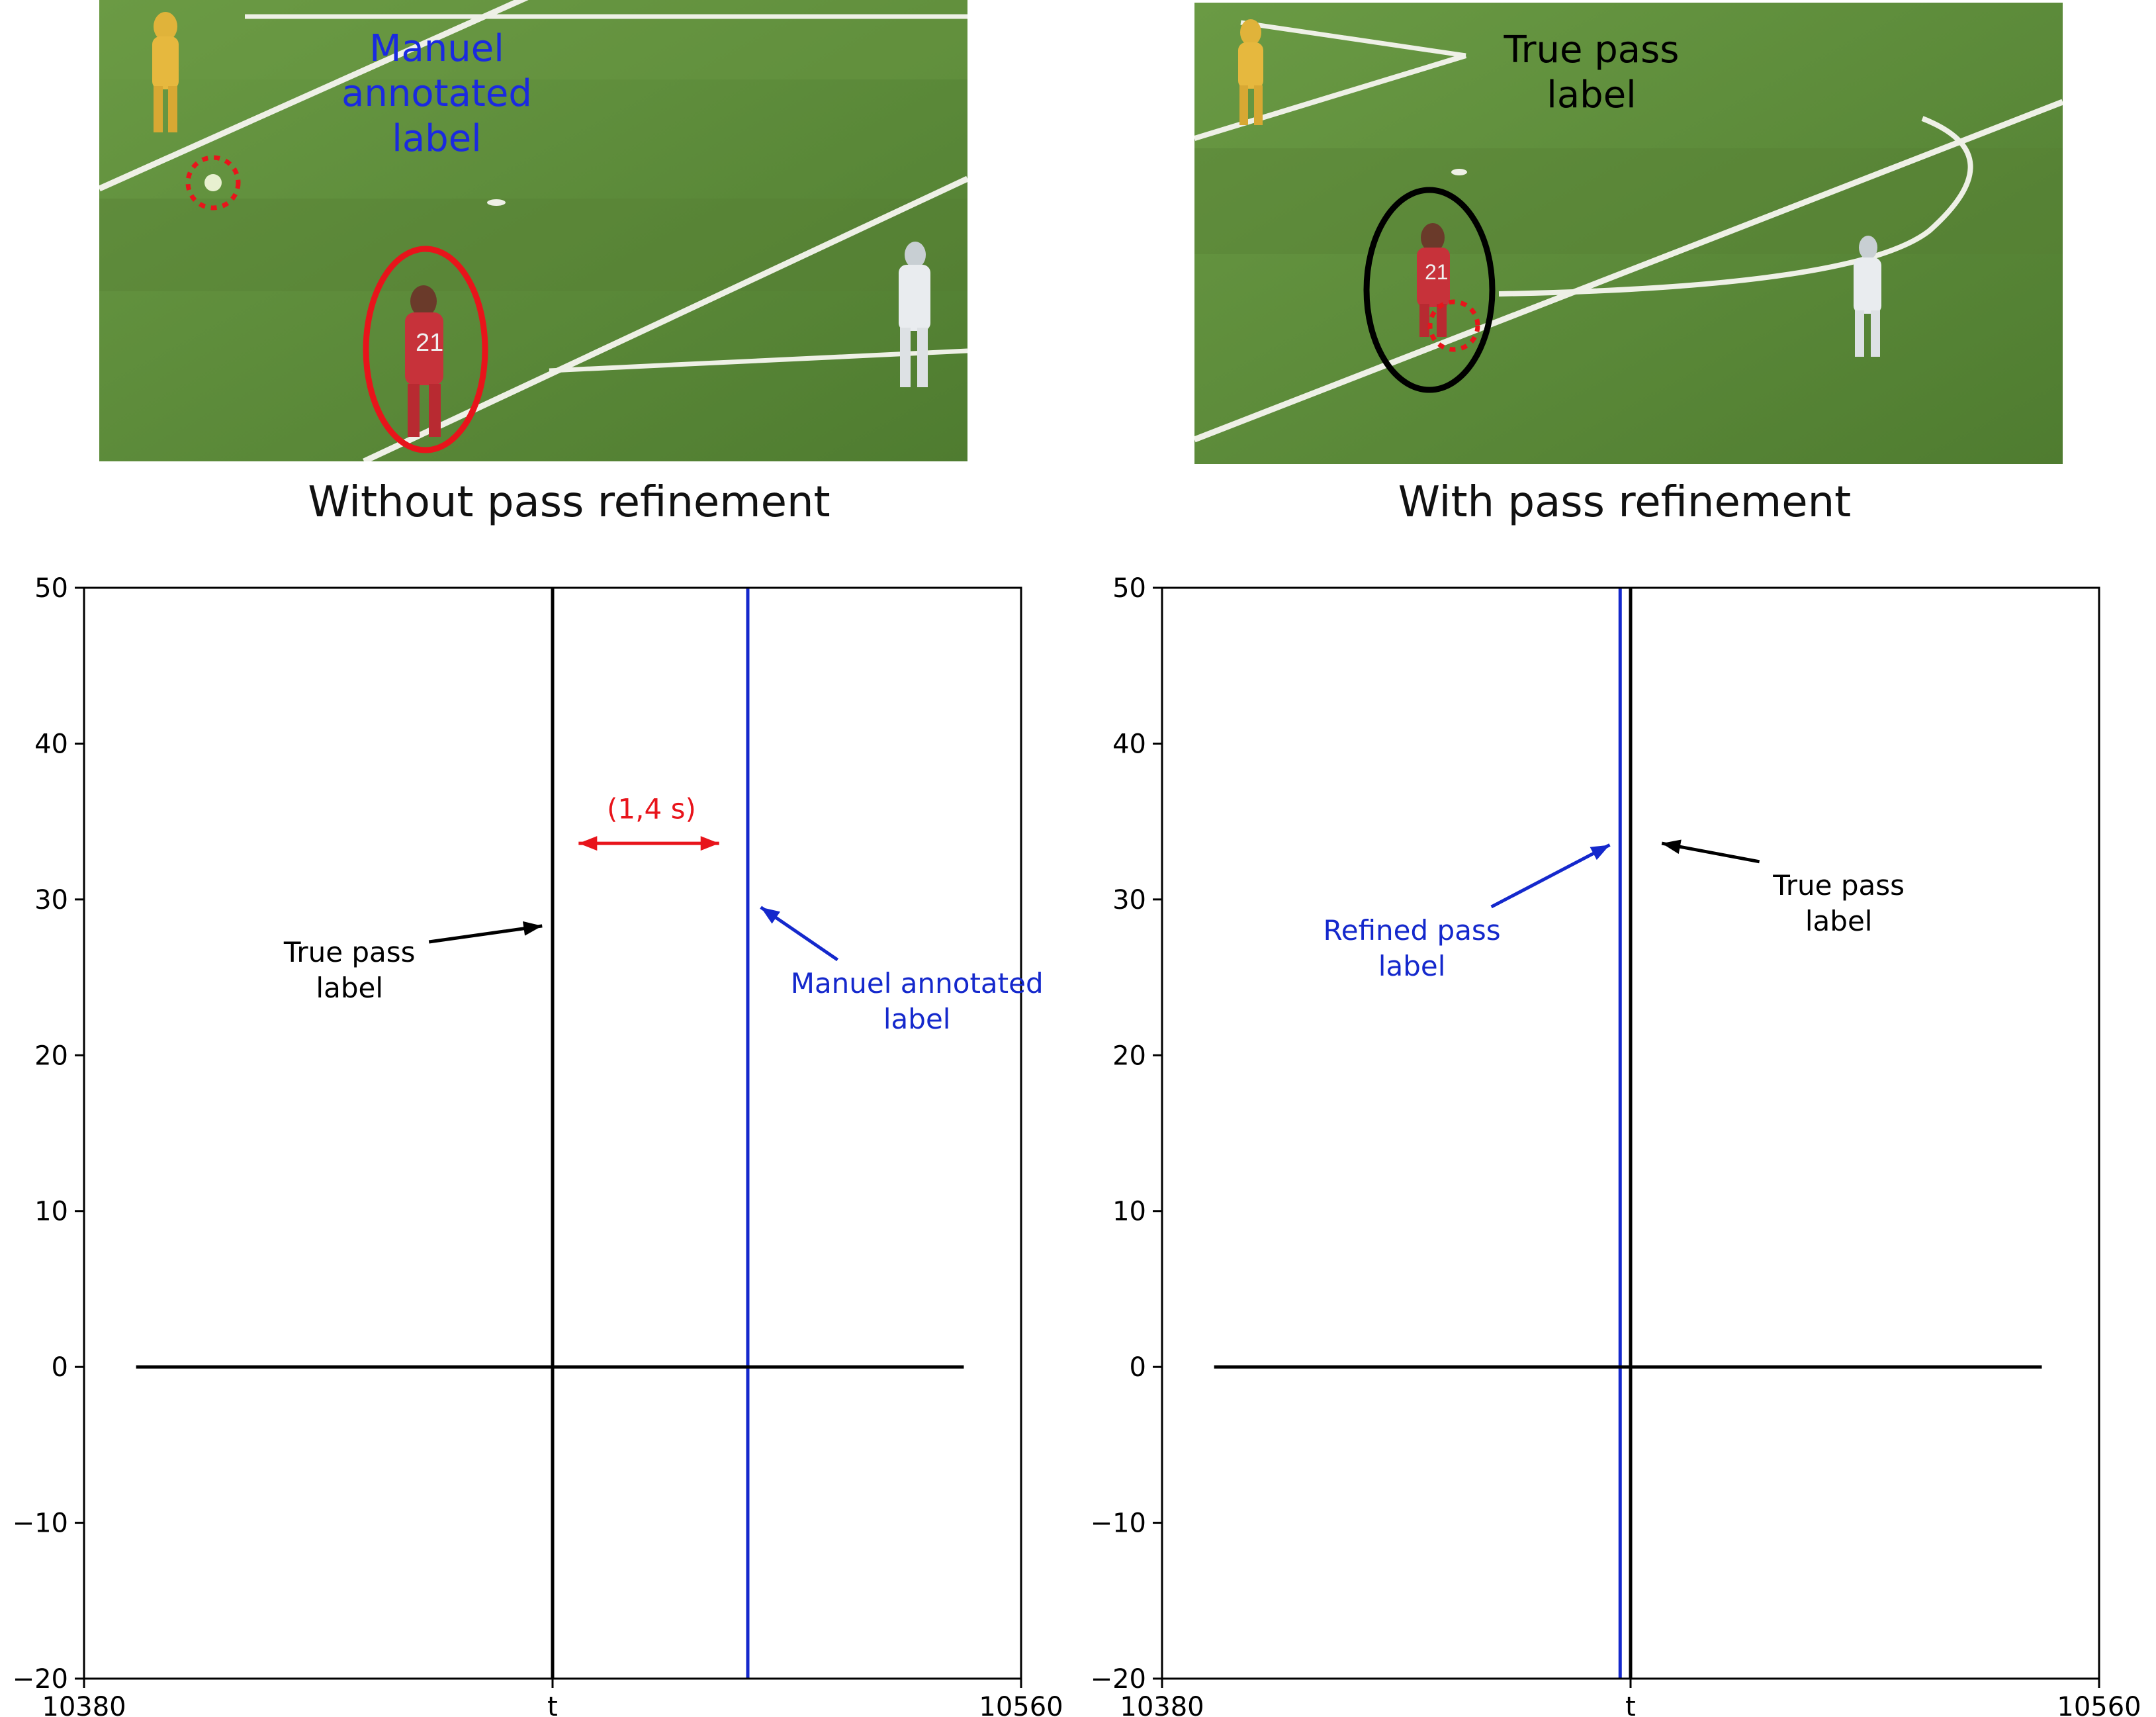 Image resolution: width=2156 pixels, height=1717 pixels. What do you see at coordinates (651, 809) in the screenshot?
I see `annotation-text: (1,4 s)` at bounding box center [651, 809].